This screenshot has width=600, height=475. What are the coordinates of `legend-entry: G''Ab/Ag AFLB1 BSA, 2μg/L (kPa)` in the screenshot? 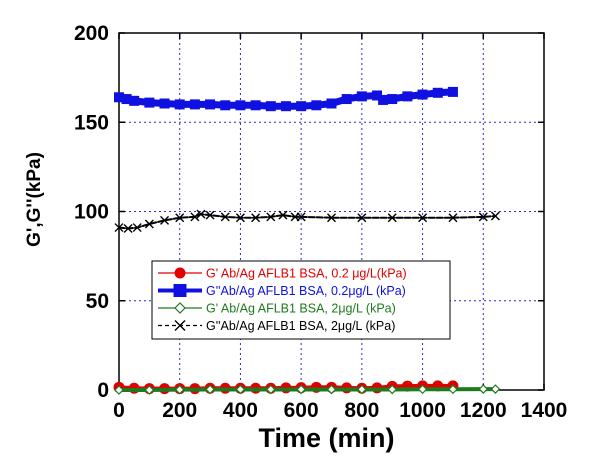 It's located at (276, 326).